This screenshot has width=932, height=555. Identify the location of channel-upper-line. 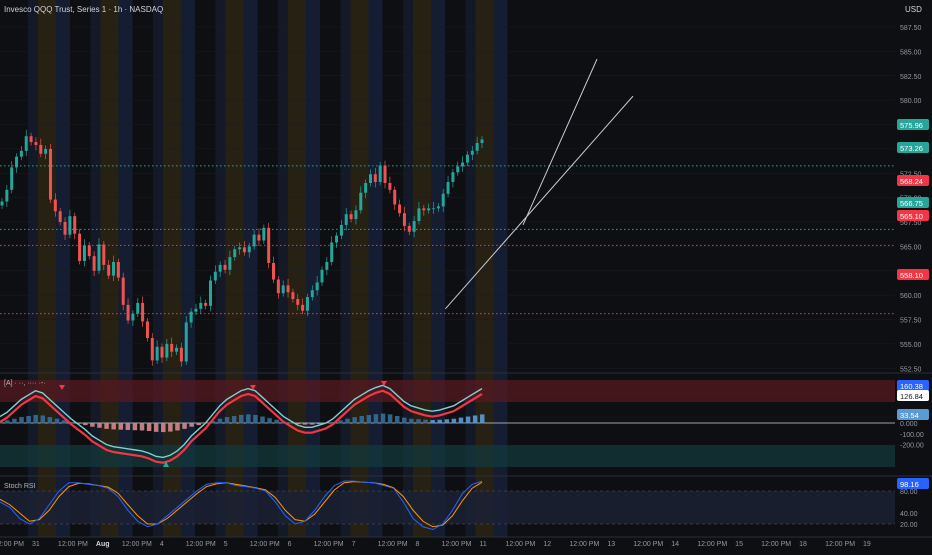
(560, 142).